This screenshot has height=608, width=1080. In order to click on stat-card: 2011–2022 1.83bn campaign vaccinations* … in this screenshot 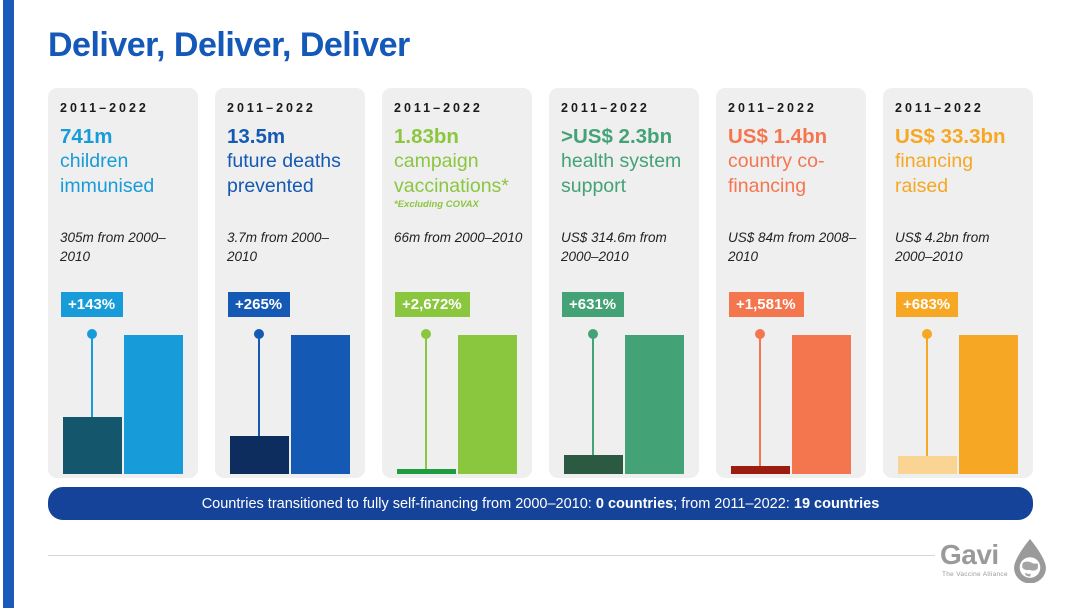, I will do `click(457, 283)`.